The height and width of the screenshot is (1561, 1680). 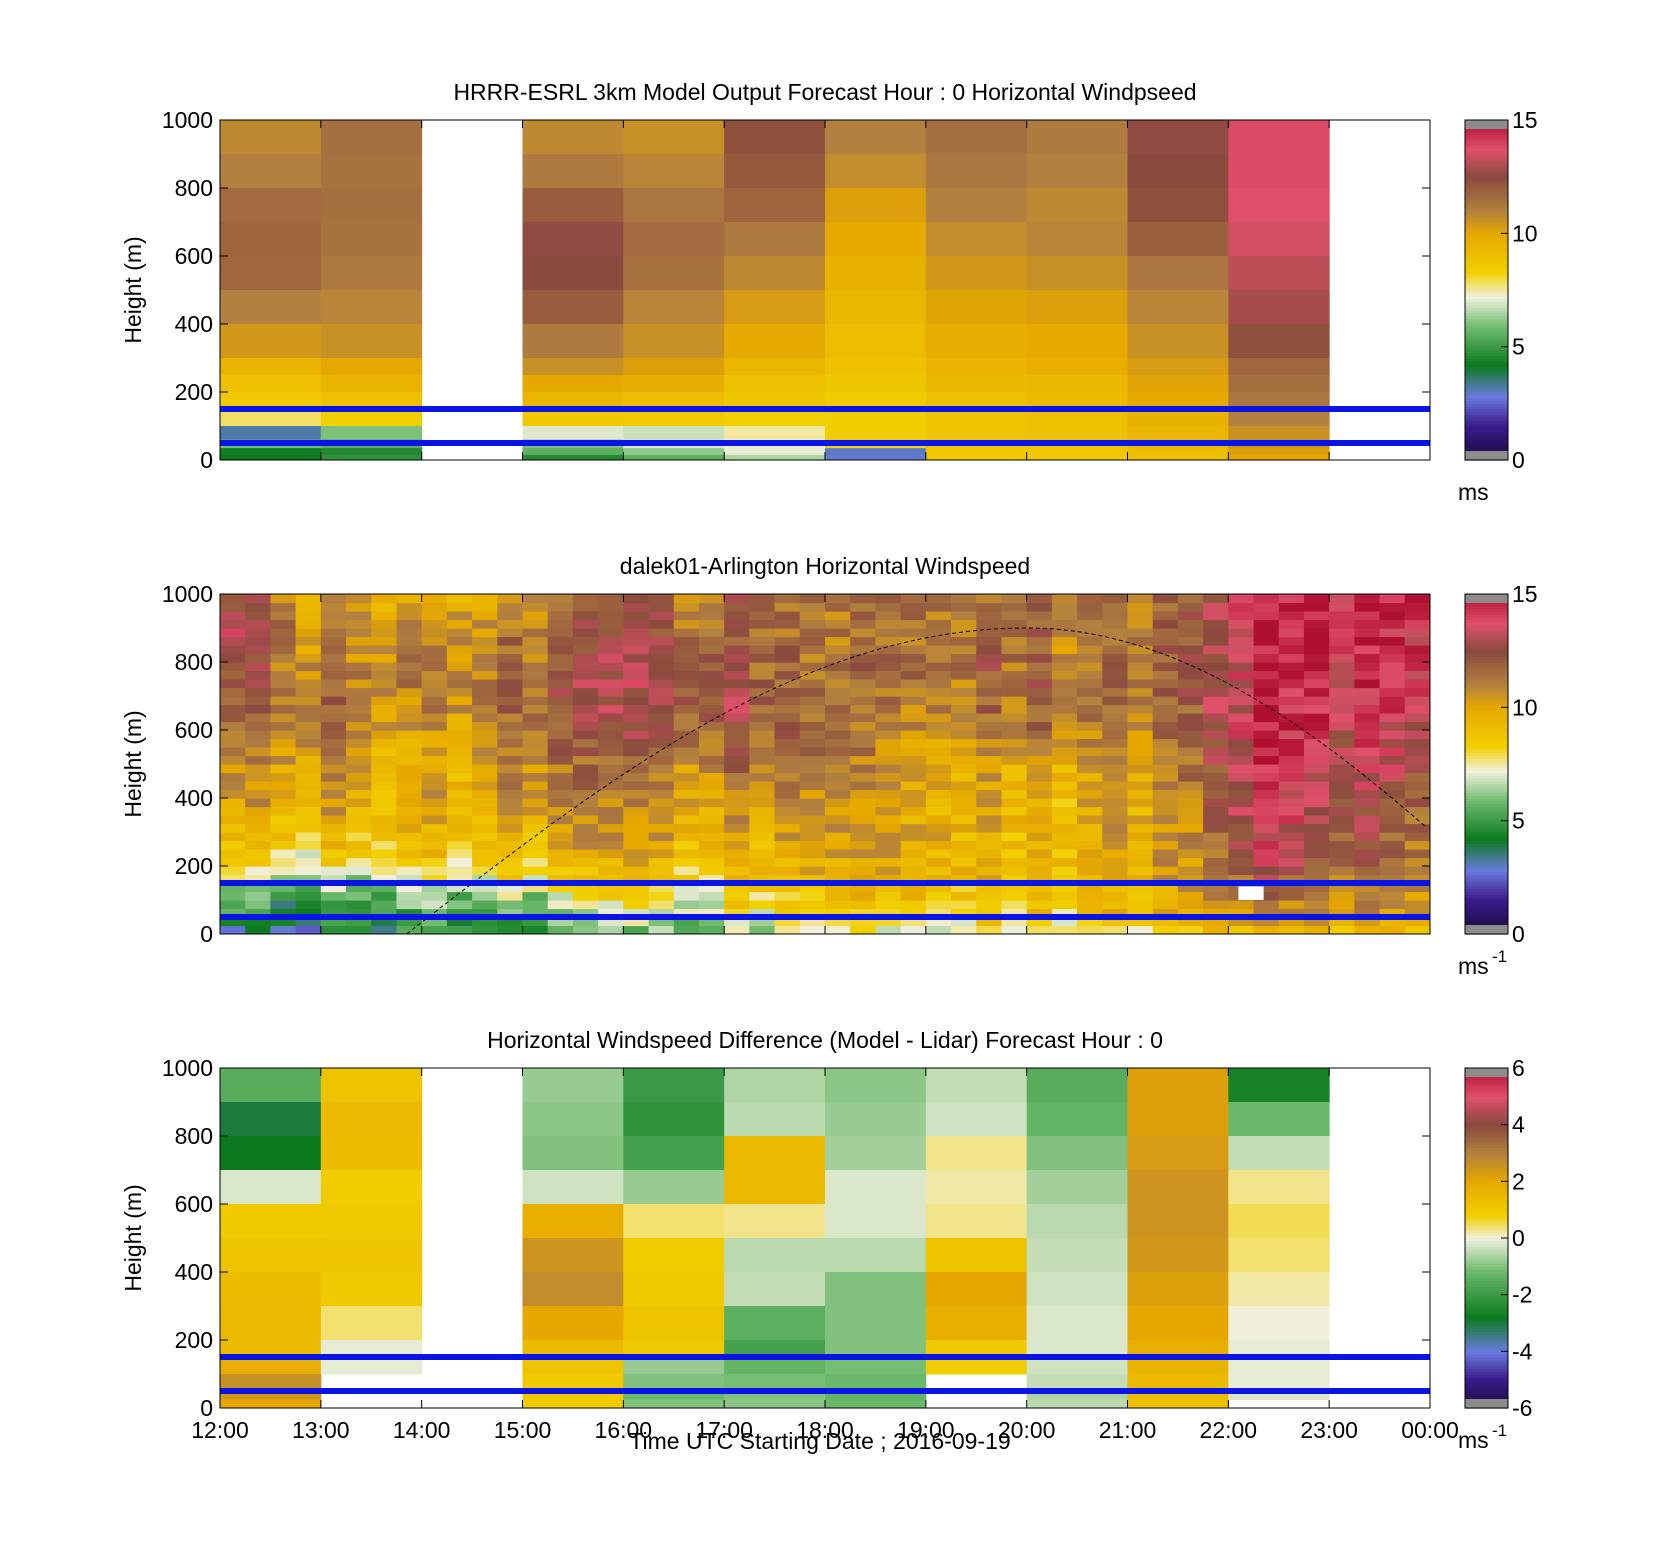 I want to click on x-tick-label: 15:00, so click(x=523, y=1430).